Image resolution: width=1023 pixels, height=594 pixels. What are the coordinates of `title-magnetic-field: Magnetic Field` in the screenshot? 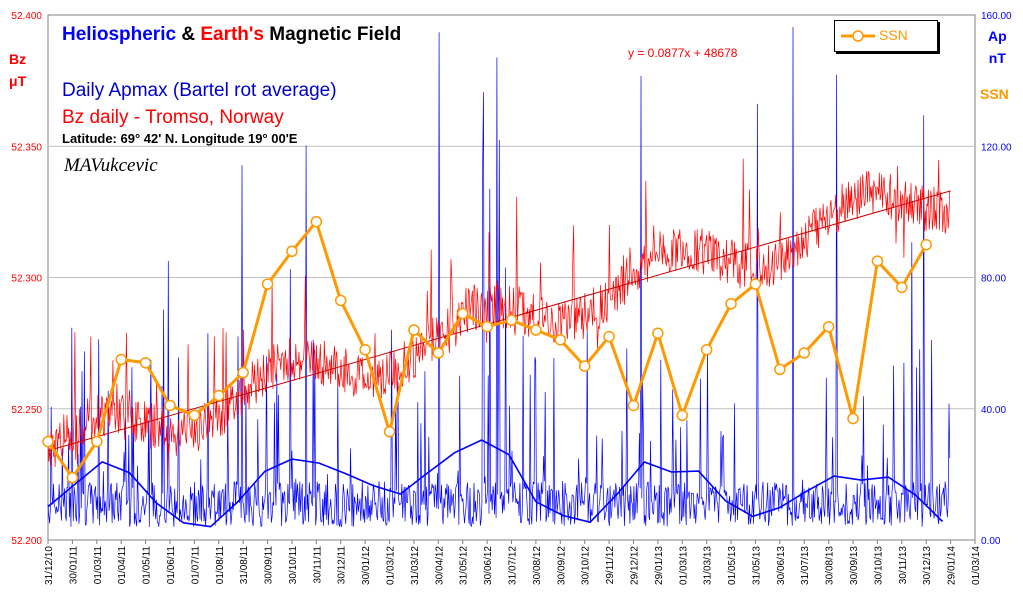 It's located at (335, 34).